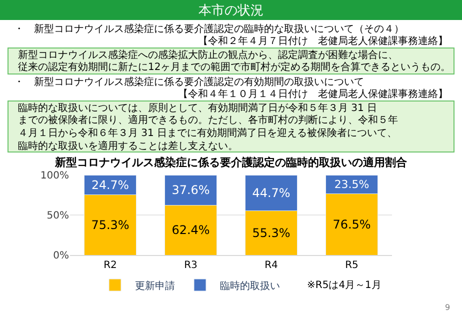 This screenshot has height=320, width=462. What do you see at coordinates (234, 67) in the screenshot?
I see `text: 従来の認定有効期間に新たに12ヶ月までの範囲で市町村が定める期間を合算できるというもの。` at bounding box center [234, 67].